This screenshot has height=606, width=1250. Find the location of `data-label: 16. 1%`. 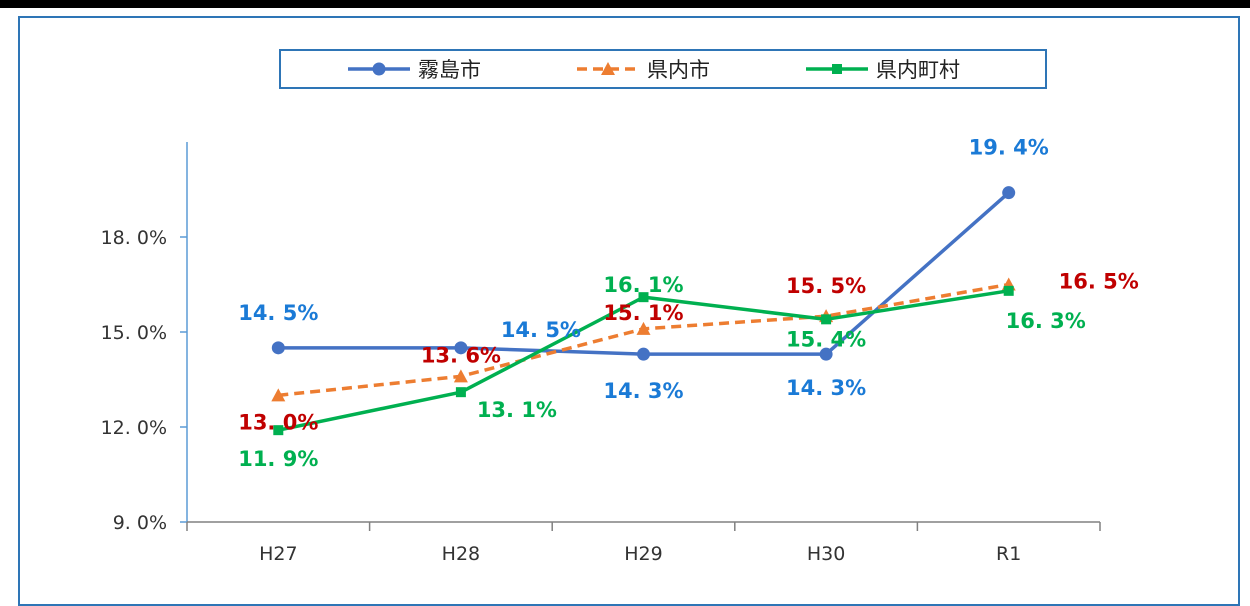

data-label: 16. 1% is located at coordinates (643, 285).